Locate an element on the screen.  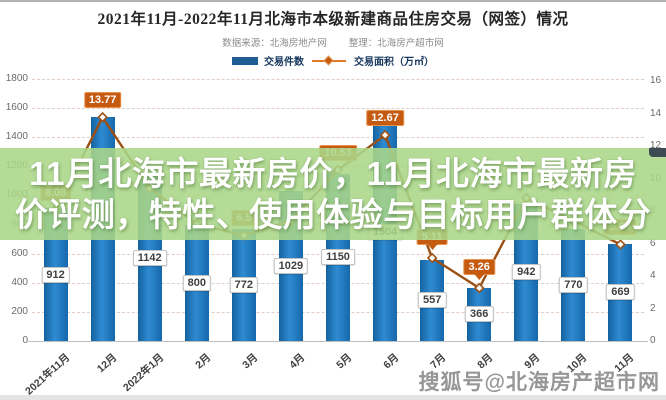
bar-value-chip: 1150 is located at coordinates (338, 257).